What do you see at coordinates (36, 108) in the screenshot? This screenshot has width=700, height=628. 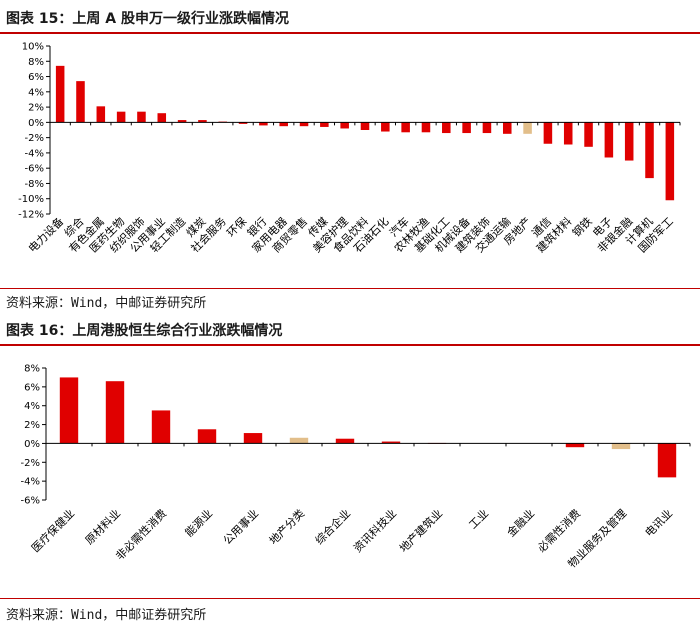 I see `chart1-ytick-label: 2%` at bounding box center [36, 108].